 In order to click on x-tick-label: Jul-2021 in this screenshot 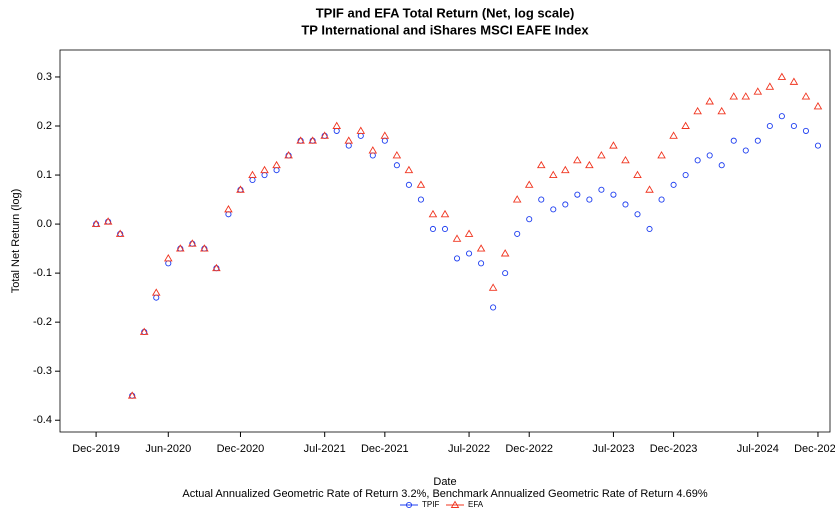, I will do `click(325, 449)`.